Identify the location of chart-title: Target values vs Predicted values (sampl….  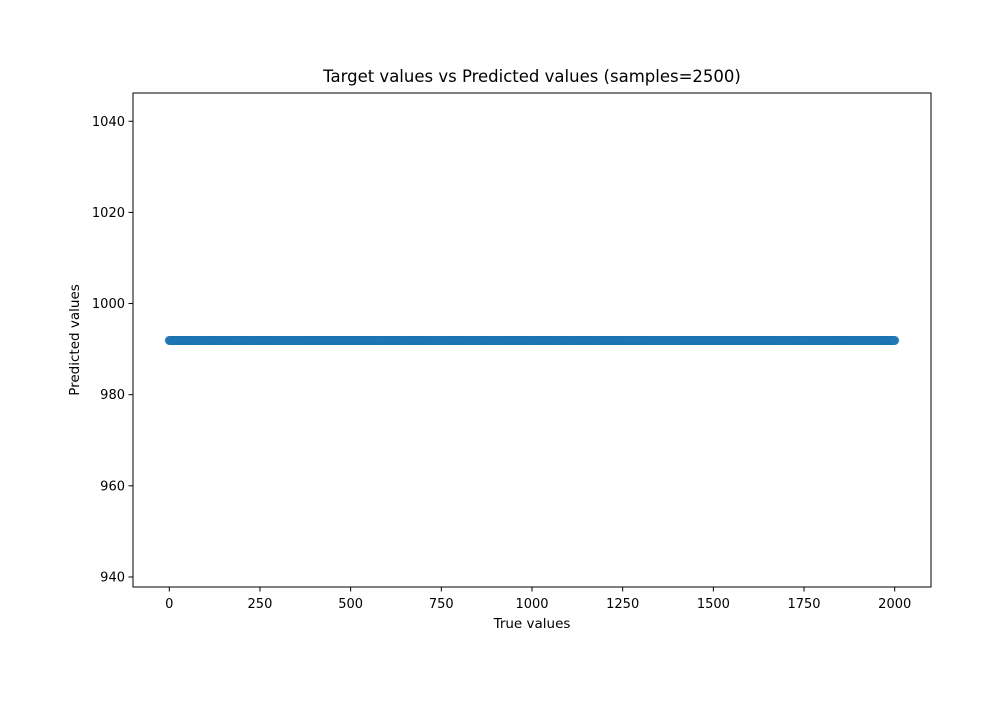
(531, 76).